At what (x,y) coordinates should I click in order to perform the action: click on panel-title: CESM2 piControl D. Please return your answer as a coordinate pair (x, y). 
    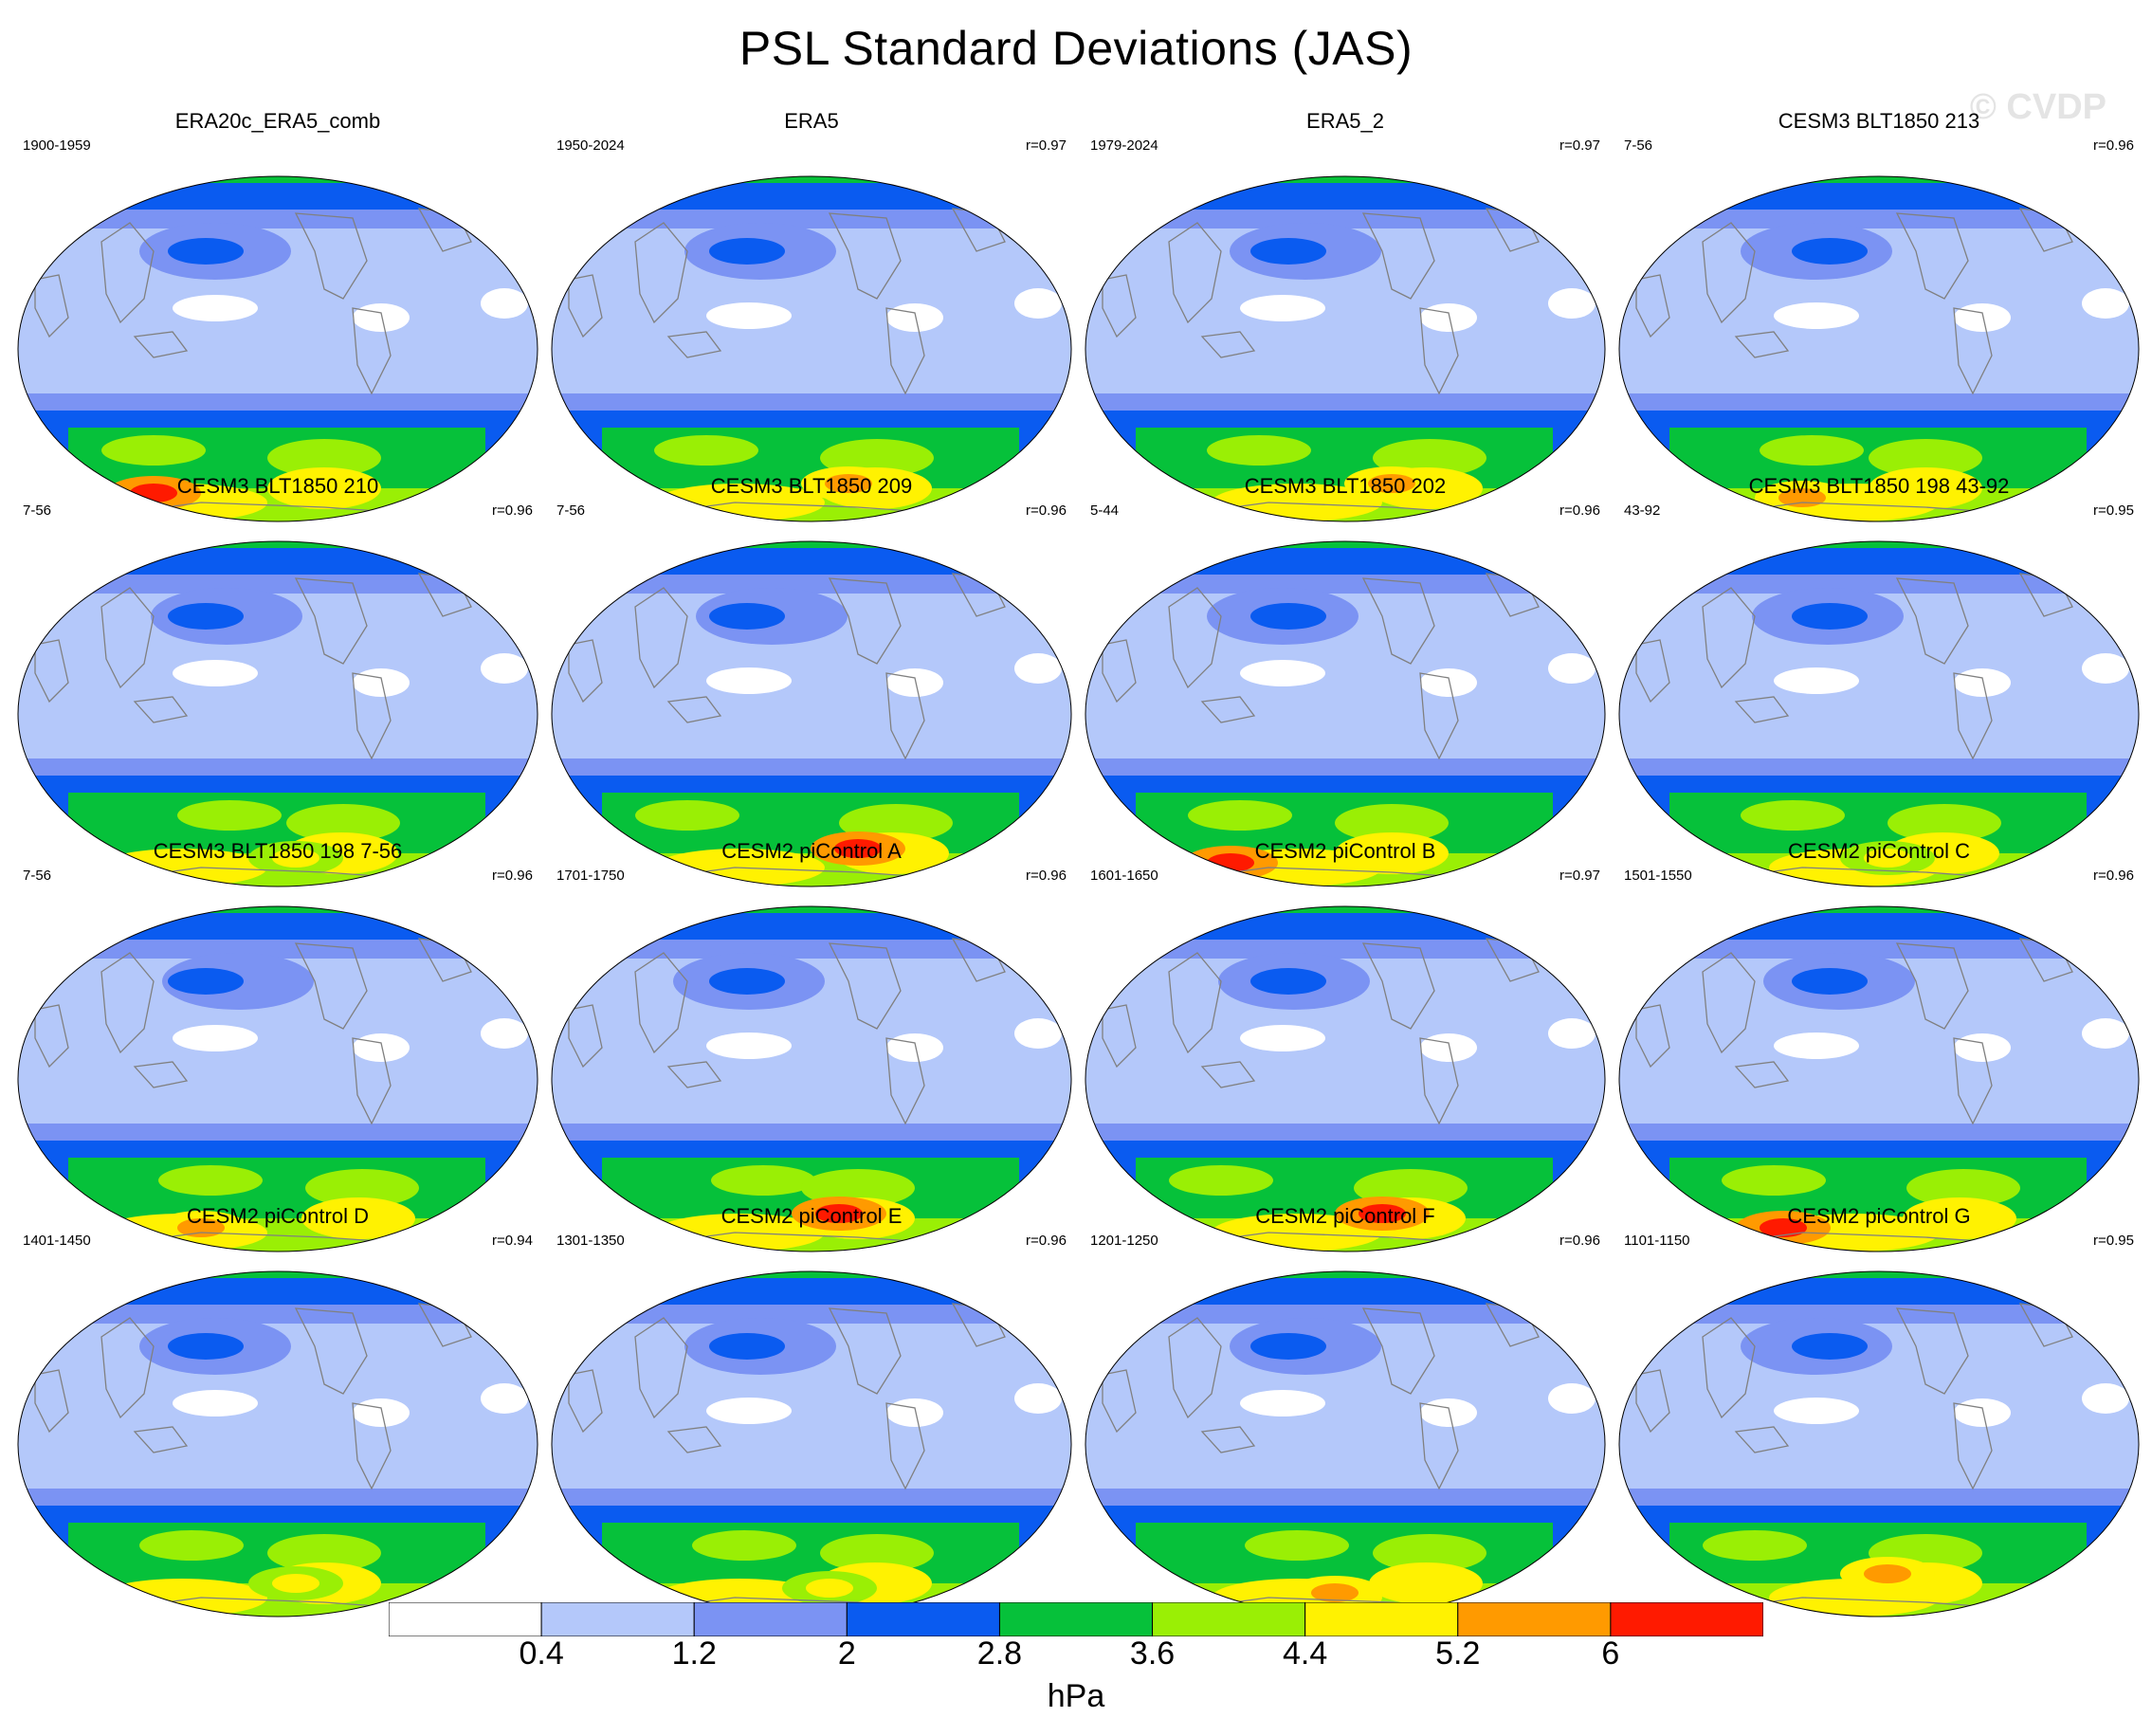
    Looking at the image, I should click on (278, 1216).